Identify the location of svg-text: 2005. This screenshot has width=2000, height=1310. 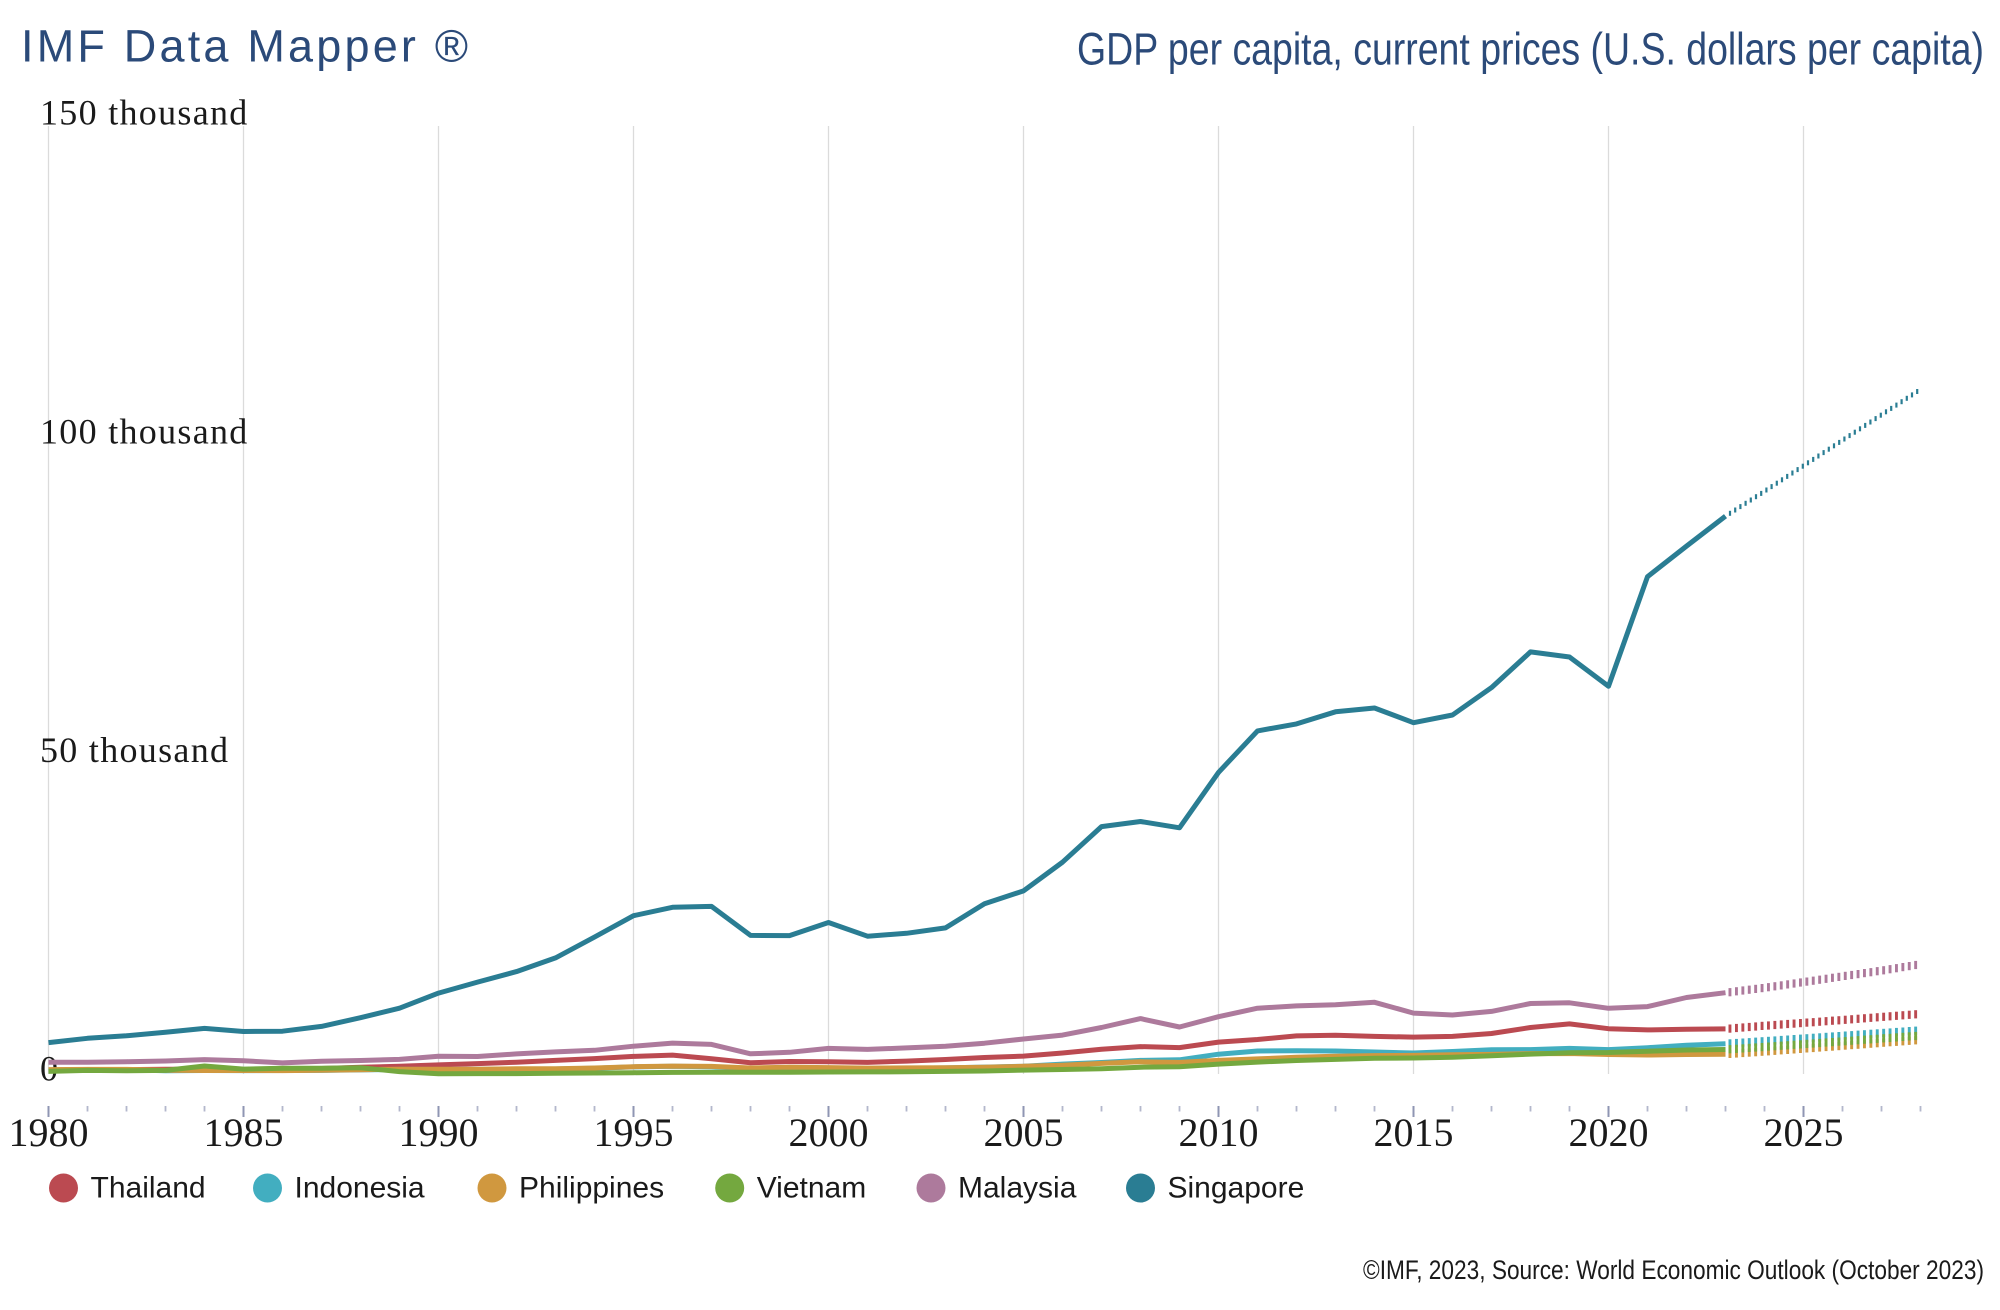
(1024, 1132).